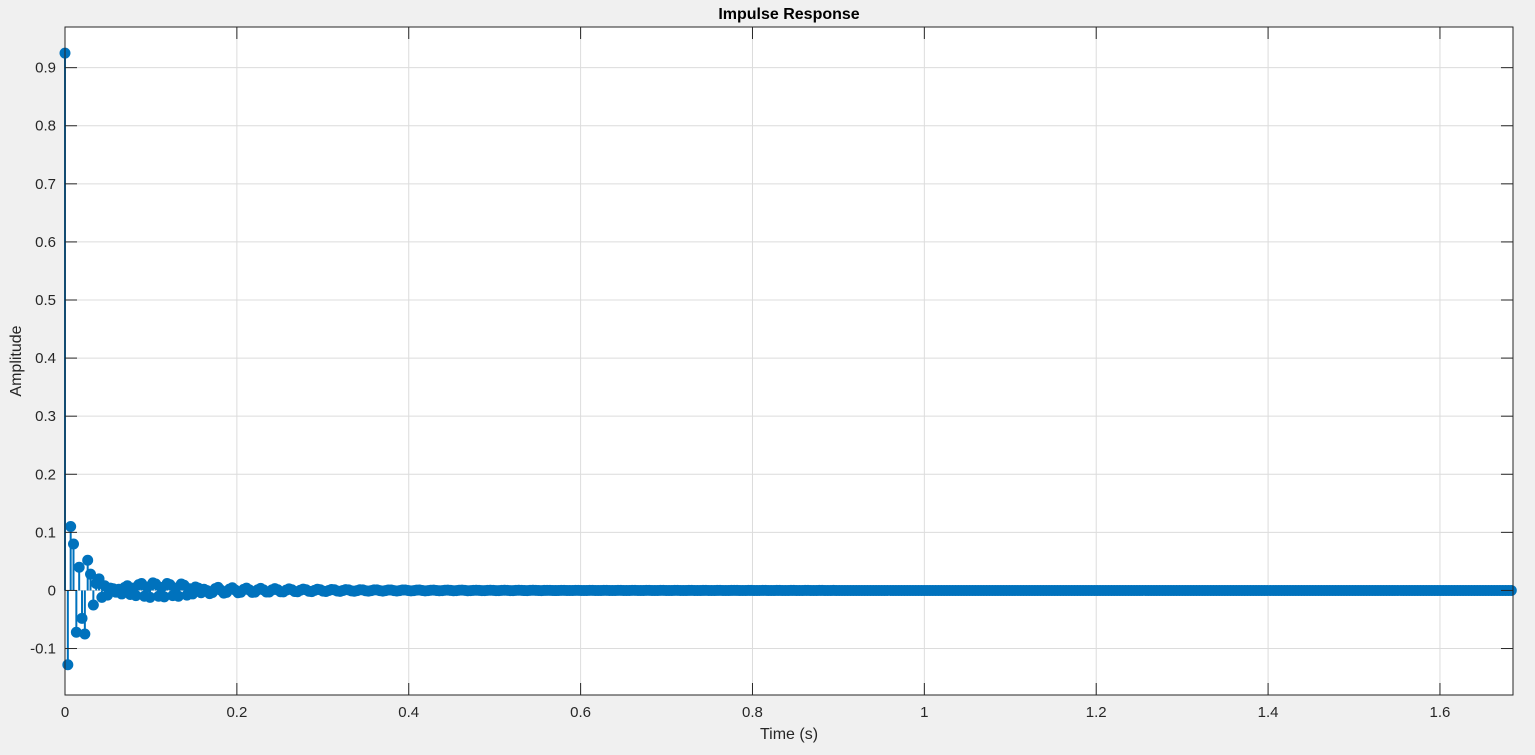  Describe the element at coordinates (1440, 712) in the screenshot. I see `x-tick-label: 1.6` at that location.